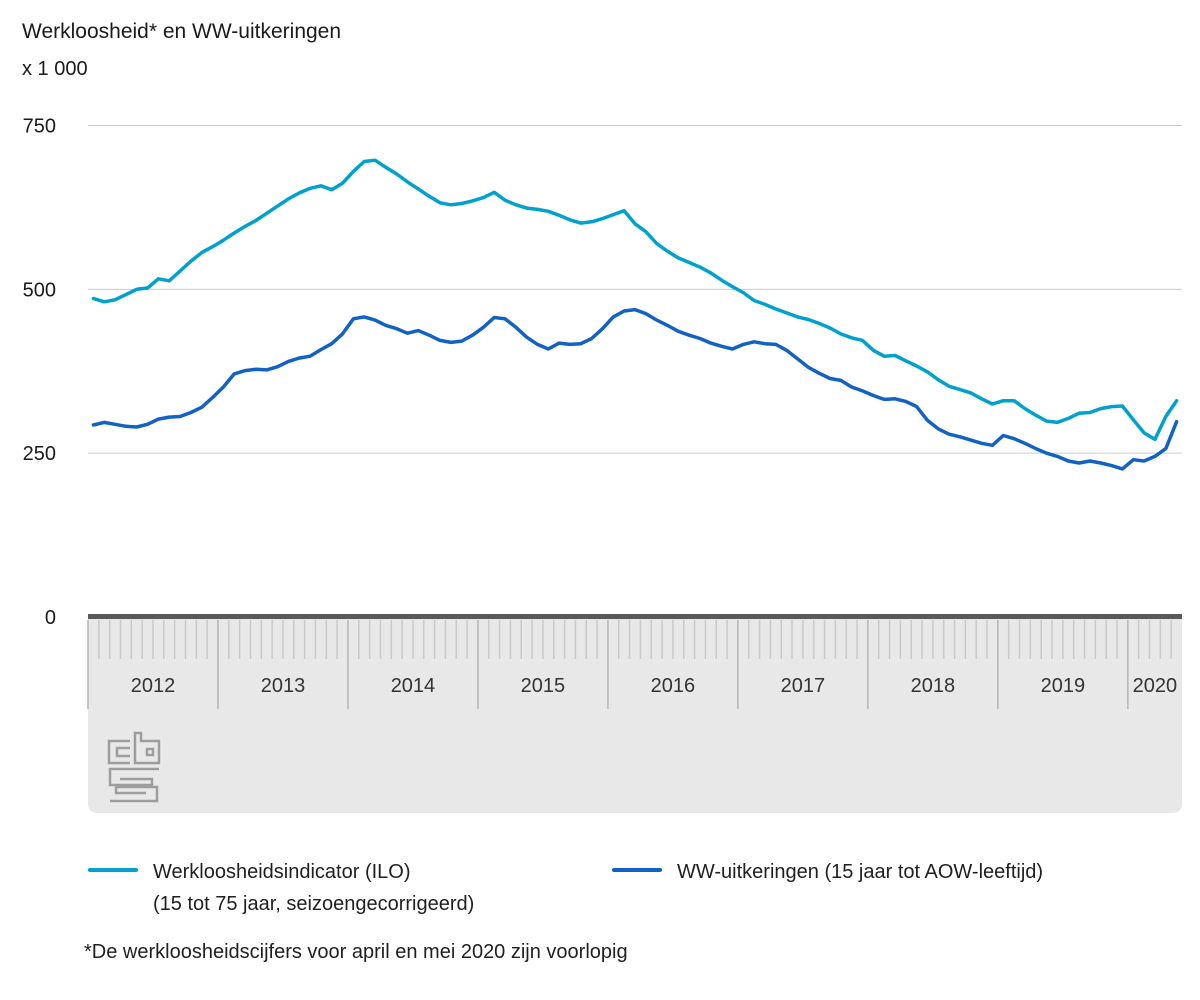 The image size is (1200, 1000). Describe the element at coordinates (314, 904) in the screenshot. I see `legend-label-ilo-line2: (15 tot 75 jaar, seizoengecorrigeerd)` at that location.